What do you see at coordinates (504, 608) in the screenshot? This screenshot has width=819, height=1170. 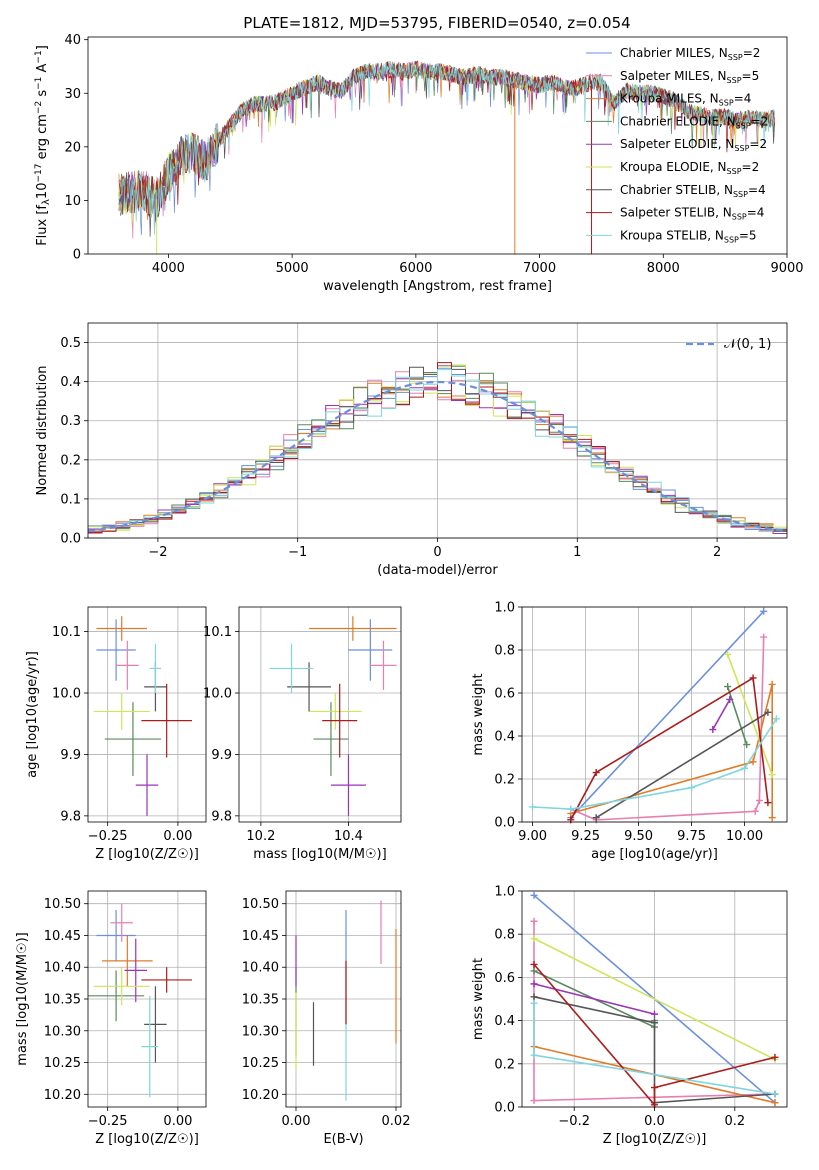 I see `y-tick-label: 1.0` at bounding box center [504, 608].